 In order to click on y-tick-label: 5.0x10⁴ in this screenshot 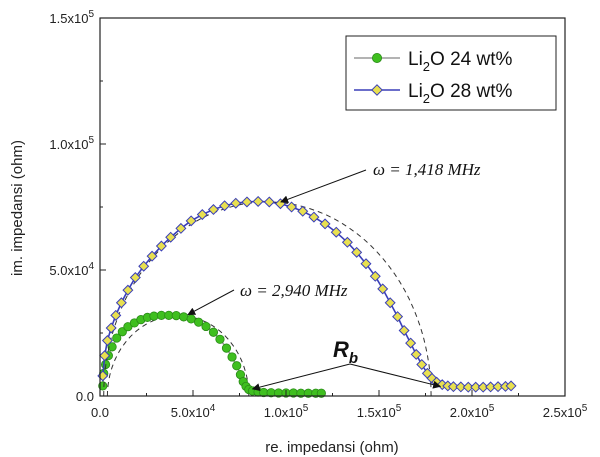, I will do `click(71, 269)`.